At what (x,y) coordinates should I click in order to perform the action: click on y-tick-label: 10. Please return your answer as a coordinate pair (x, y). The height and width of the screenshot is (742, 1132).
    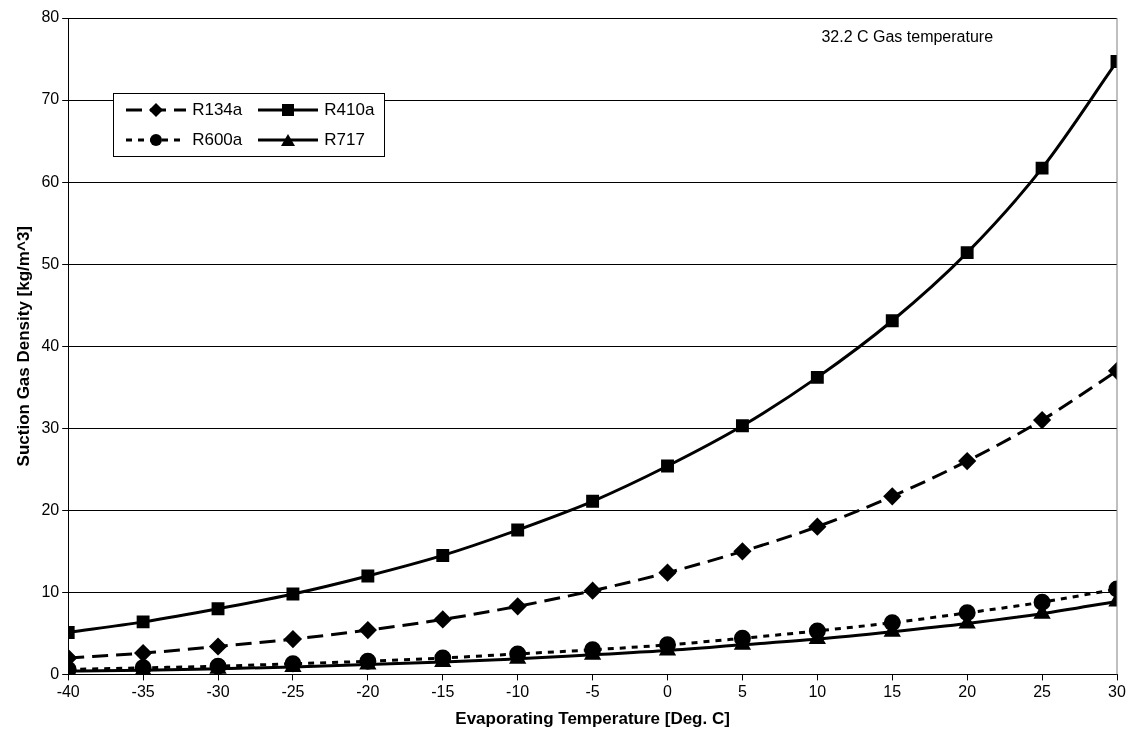
    Looking at the image, I should click on (50, 591).